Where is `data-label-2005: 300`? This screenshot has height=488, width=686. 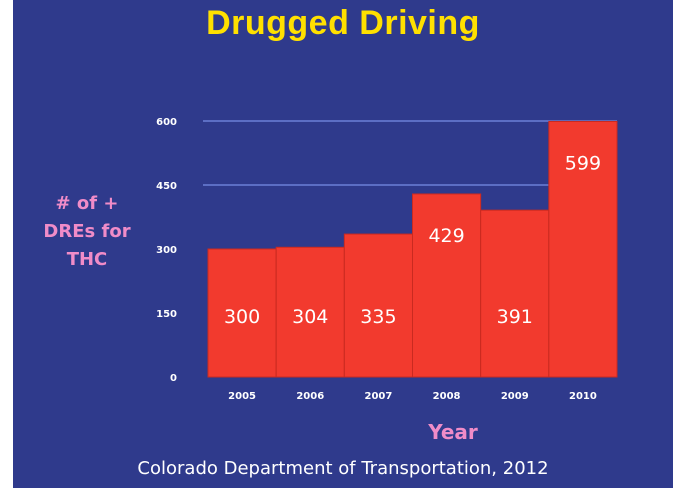 data-label-2005: 300 is located at coordinates (242, 317).